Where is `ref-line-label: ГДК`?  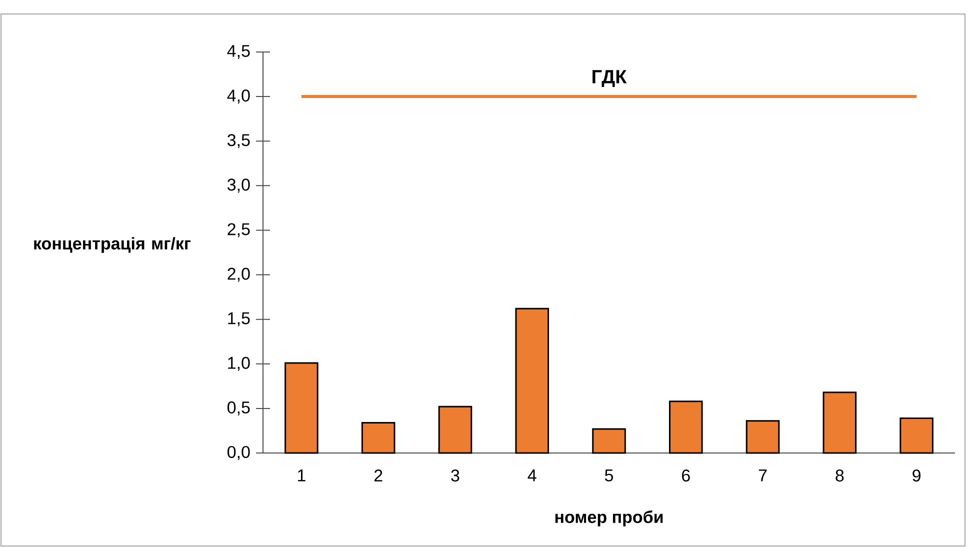
ref-line-label: ГДК is located at coordinates (609, 79).